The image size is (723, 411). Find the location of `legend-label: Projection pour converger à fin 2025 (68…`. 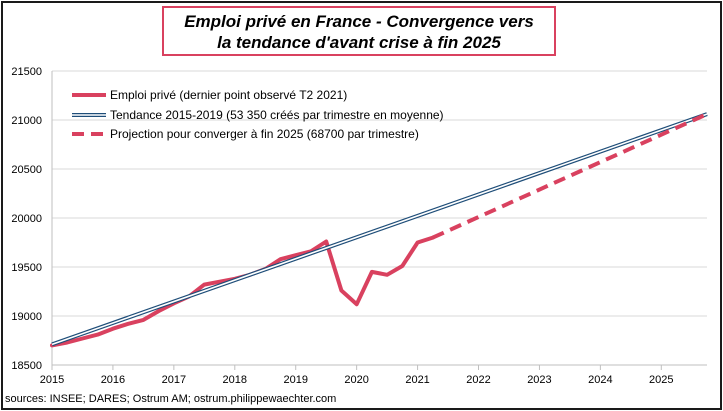

legend-label: Projection pour converger à fin 2025 (68… is located at coordinates (264, 134).